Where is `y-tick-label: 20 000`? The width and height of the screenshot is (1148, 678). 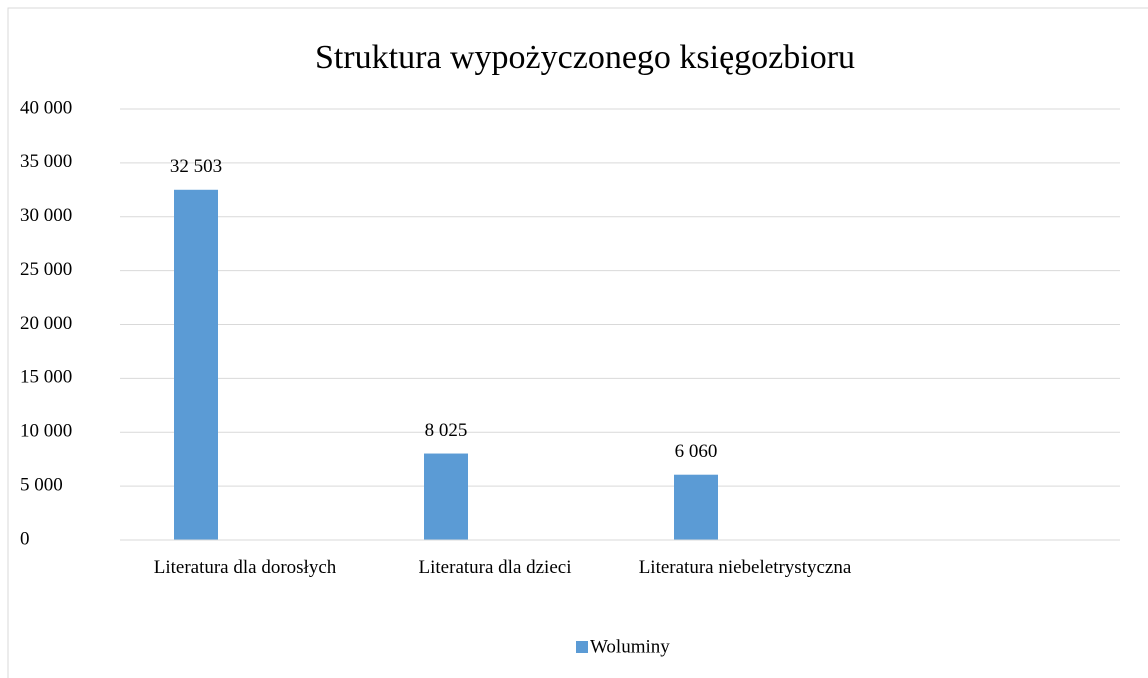 y-tick-label: 20 000 is located at coordinates (46, 323).